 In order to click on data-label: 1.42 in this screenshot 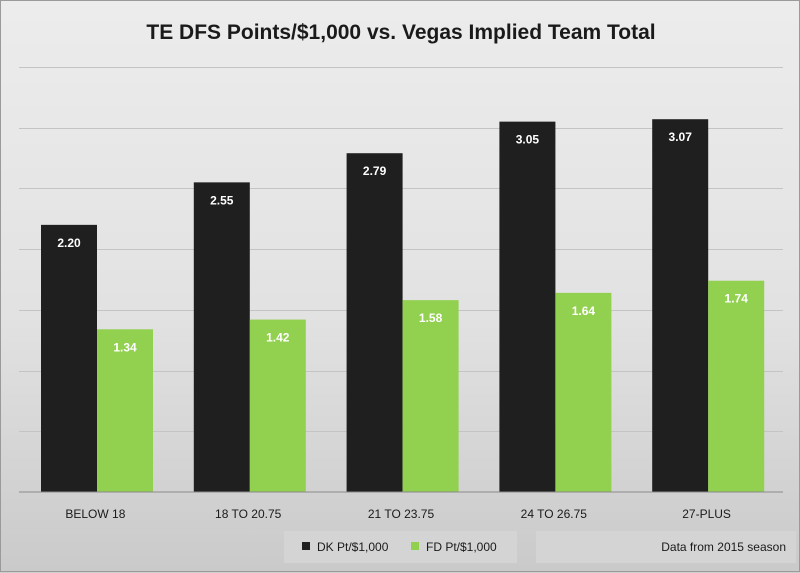, I will do `click(278, 338)`.